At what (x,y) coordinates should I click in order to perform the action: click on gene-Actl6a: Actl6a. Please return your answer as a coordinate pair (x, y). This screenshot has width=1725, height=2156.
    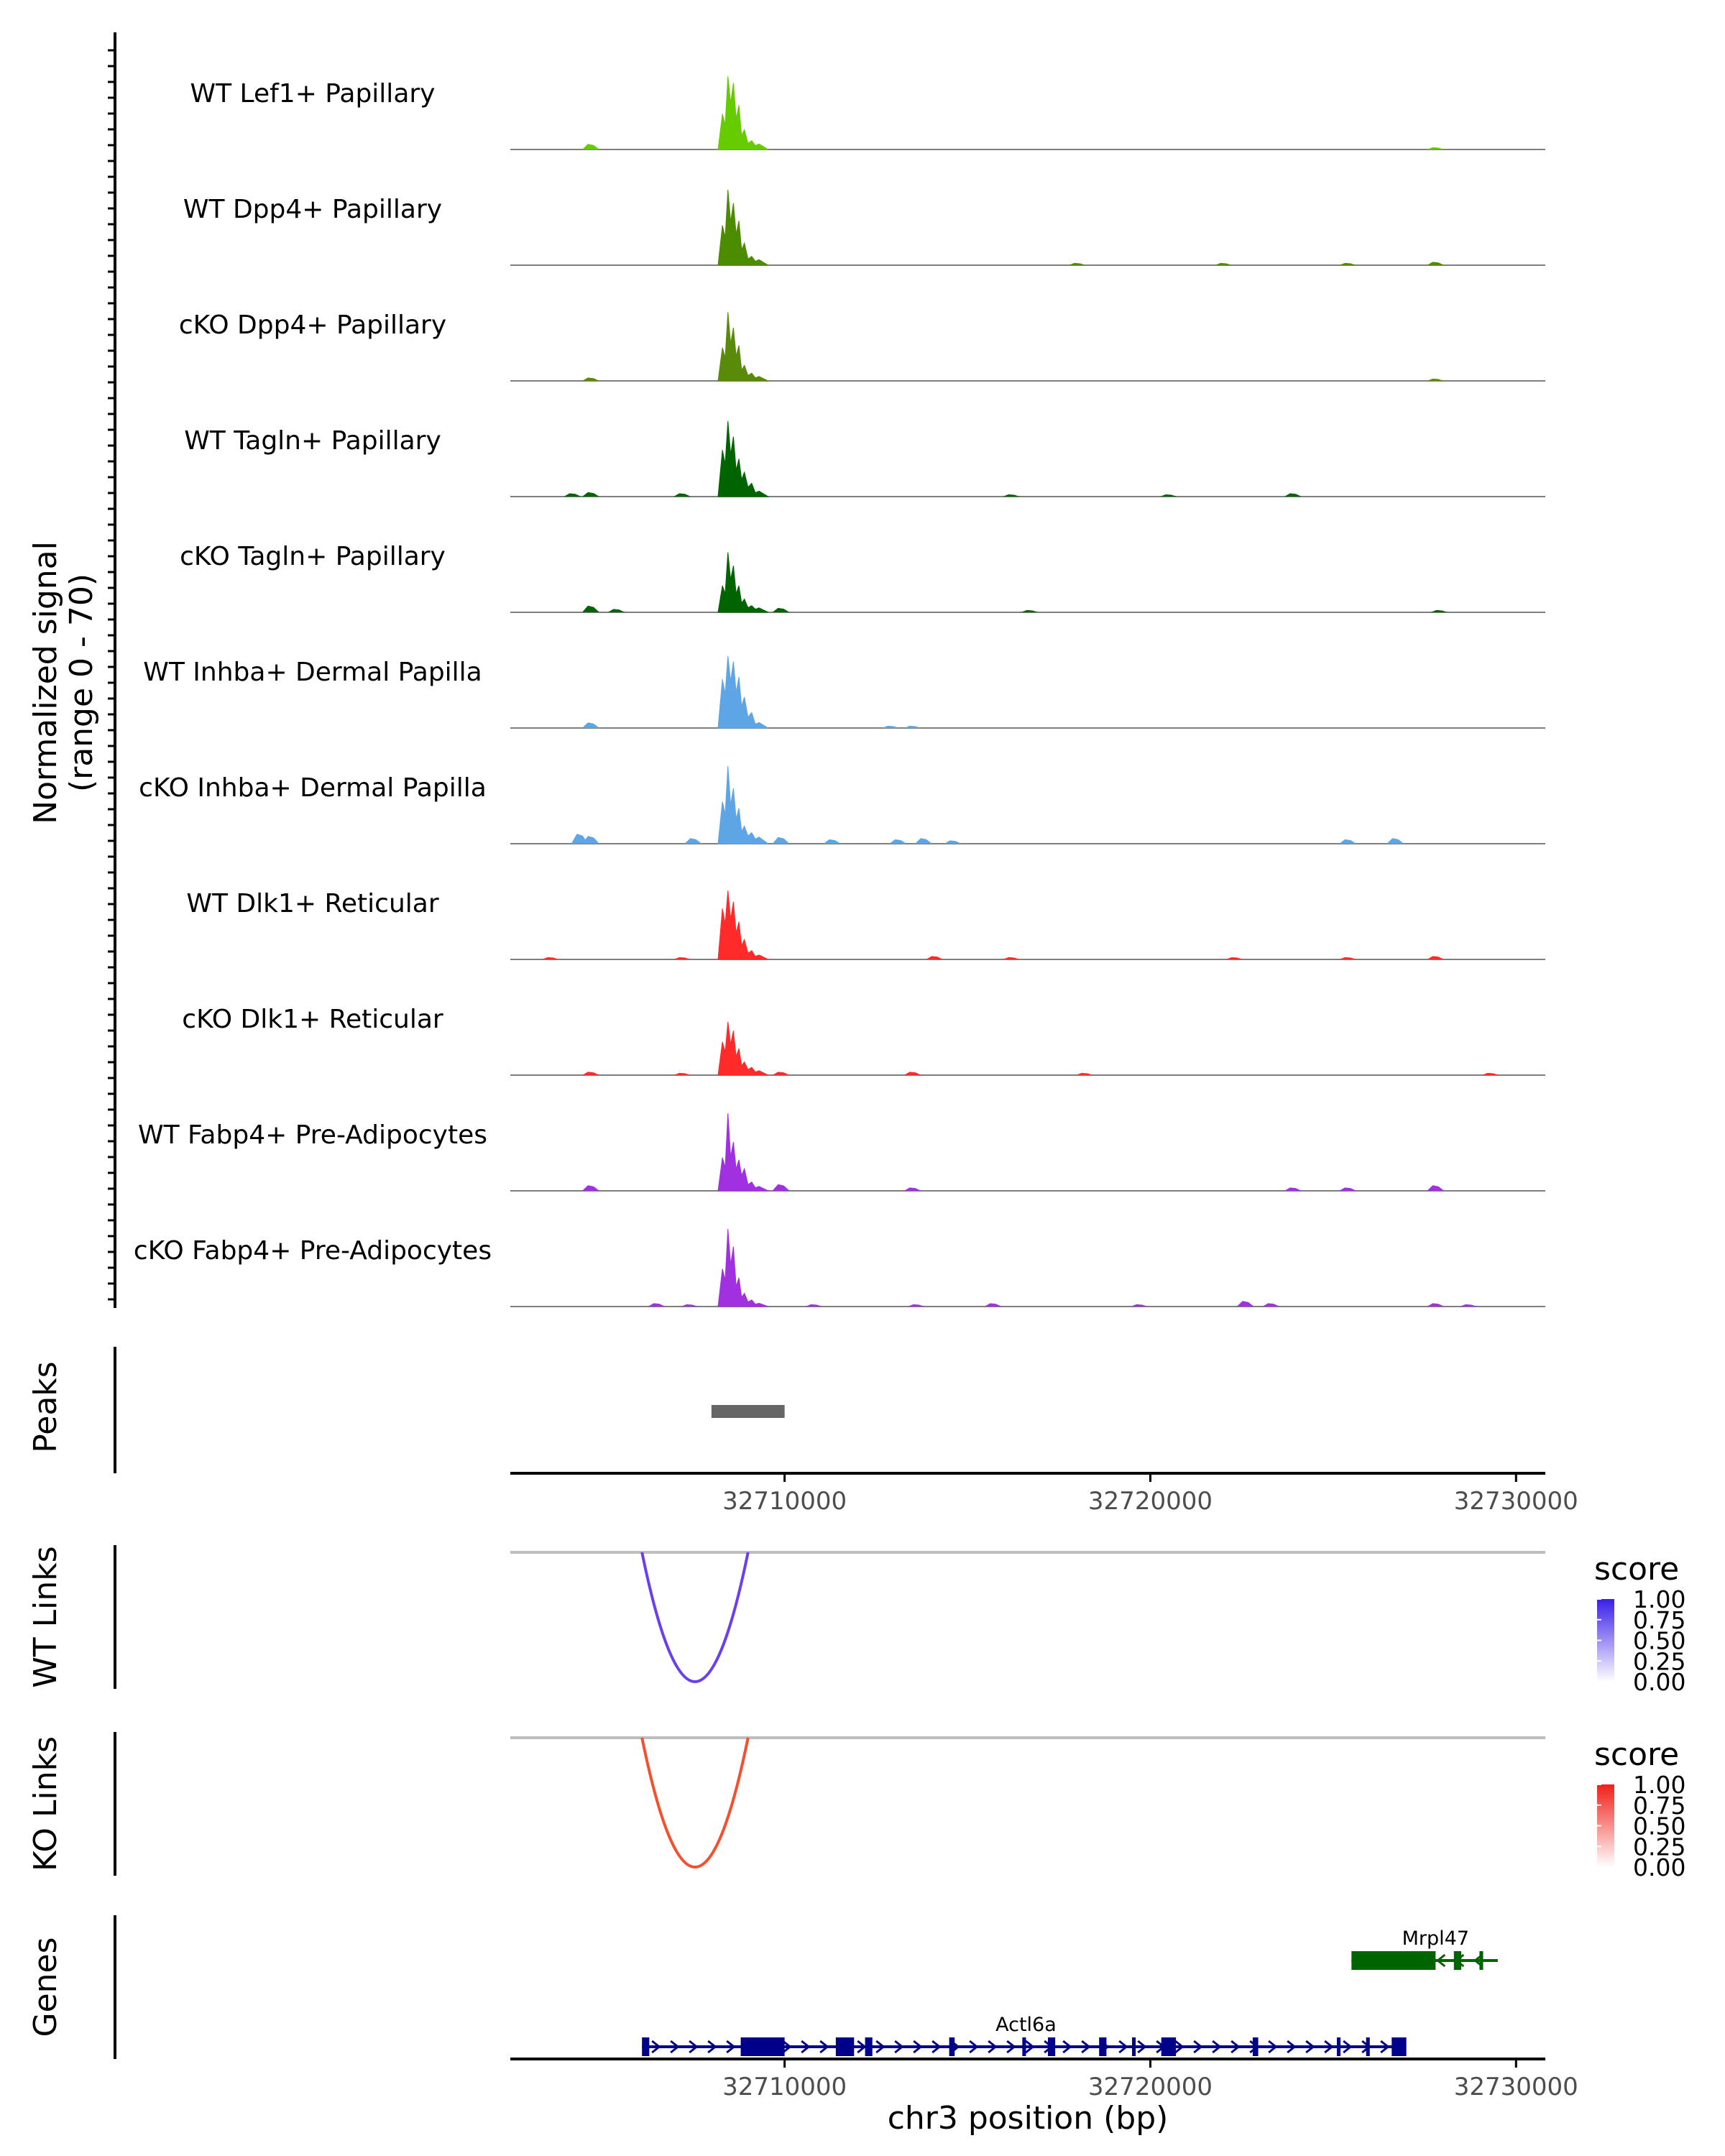
    Looking at the image, I should click on (1024, 2035).